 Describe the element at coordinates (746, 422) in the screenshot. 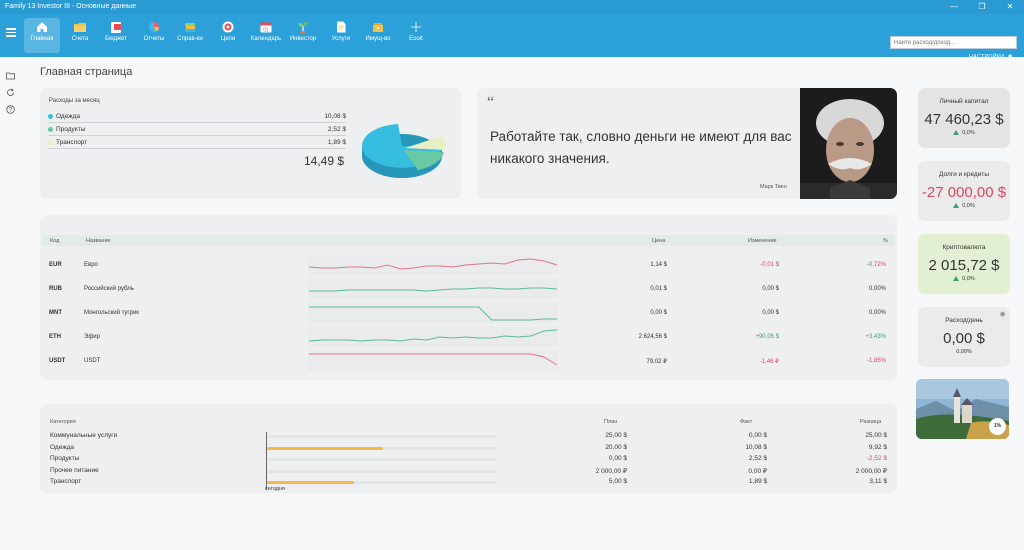

I see `column-header-fact: Факт` at that location.